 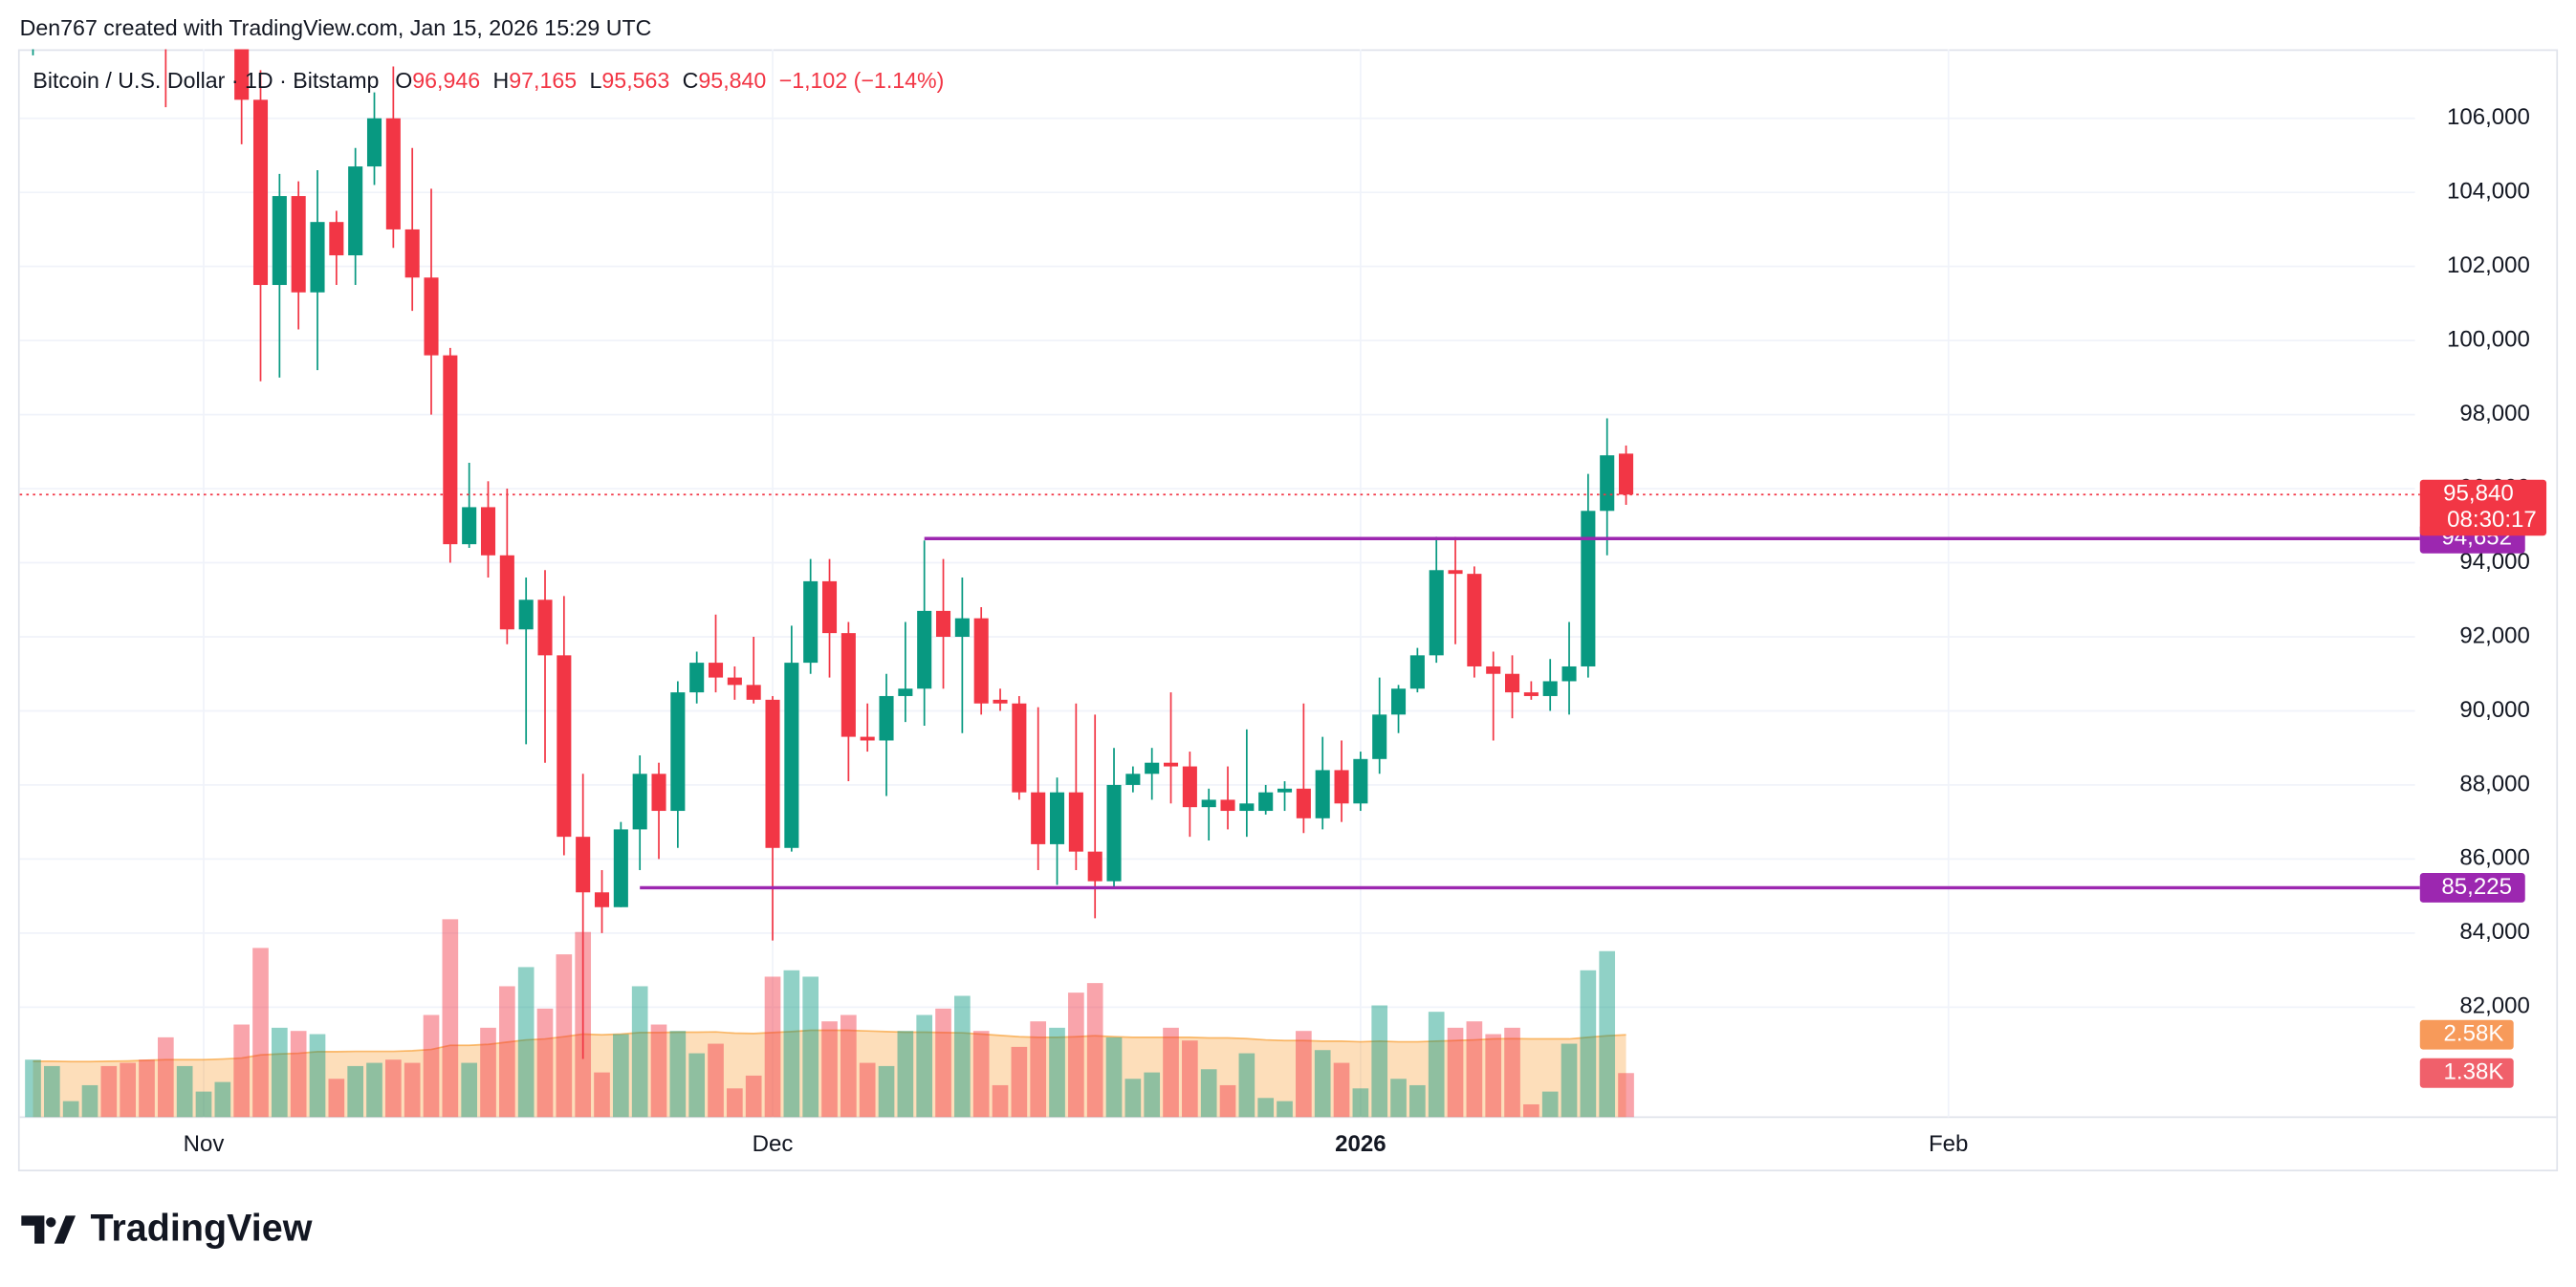 What do you see at coordinates (732, 81) in the screenshot?
I see `legend-c: 95,840` at bounding box center [732, 81].